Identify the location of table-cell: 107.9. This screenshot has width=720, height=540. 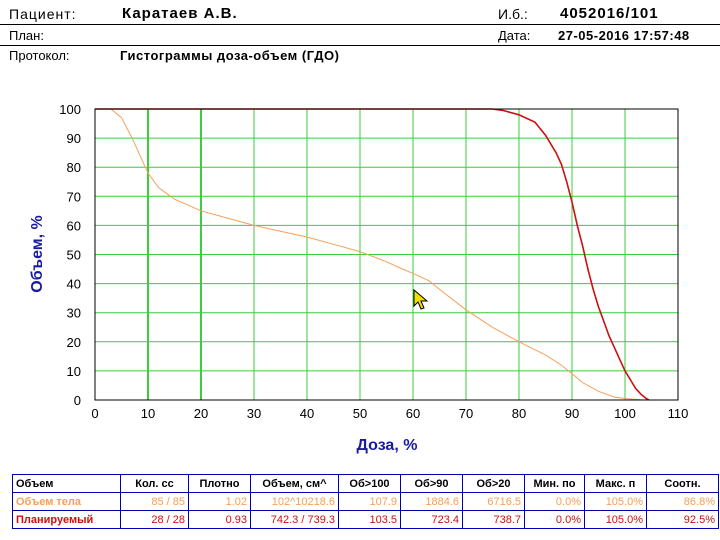
(369, 501).